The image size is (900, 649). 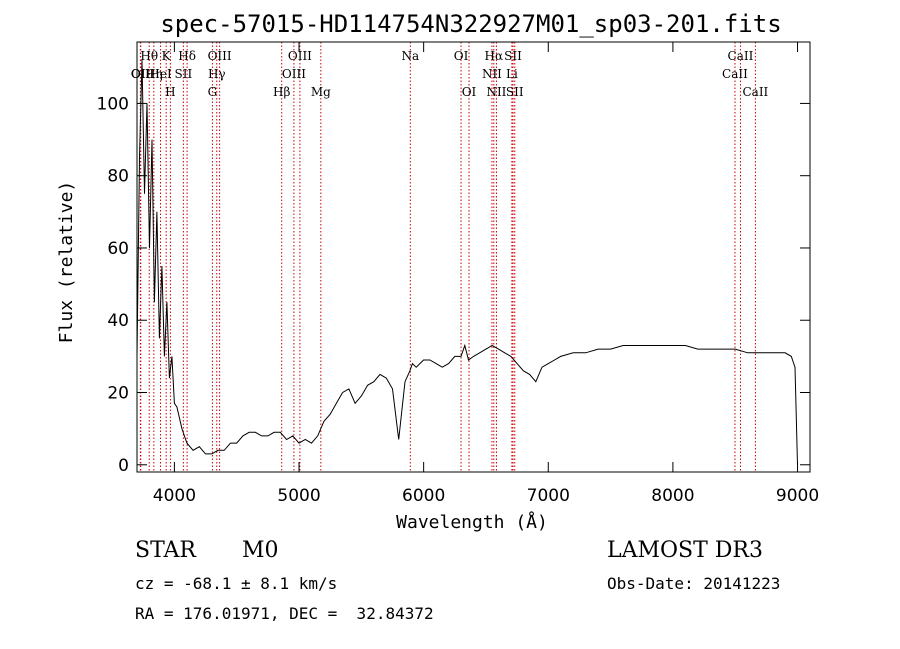 I want to click on spectral-line-label: HeI, so click(x=160, y=74).